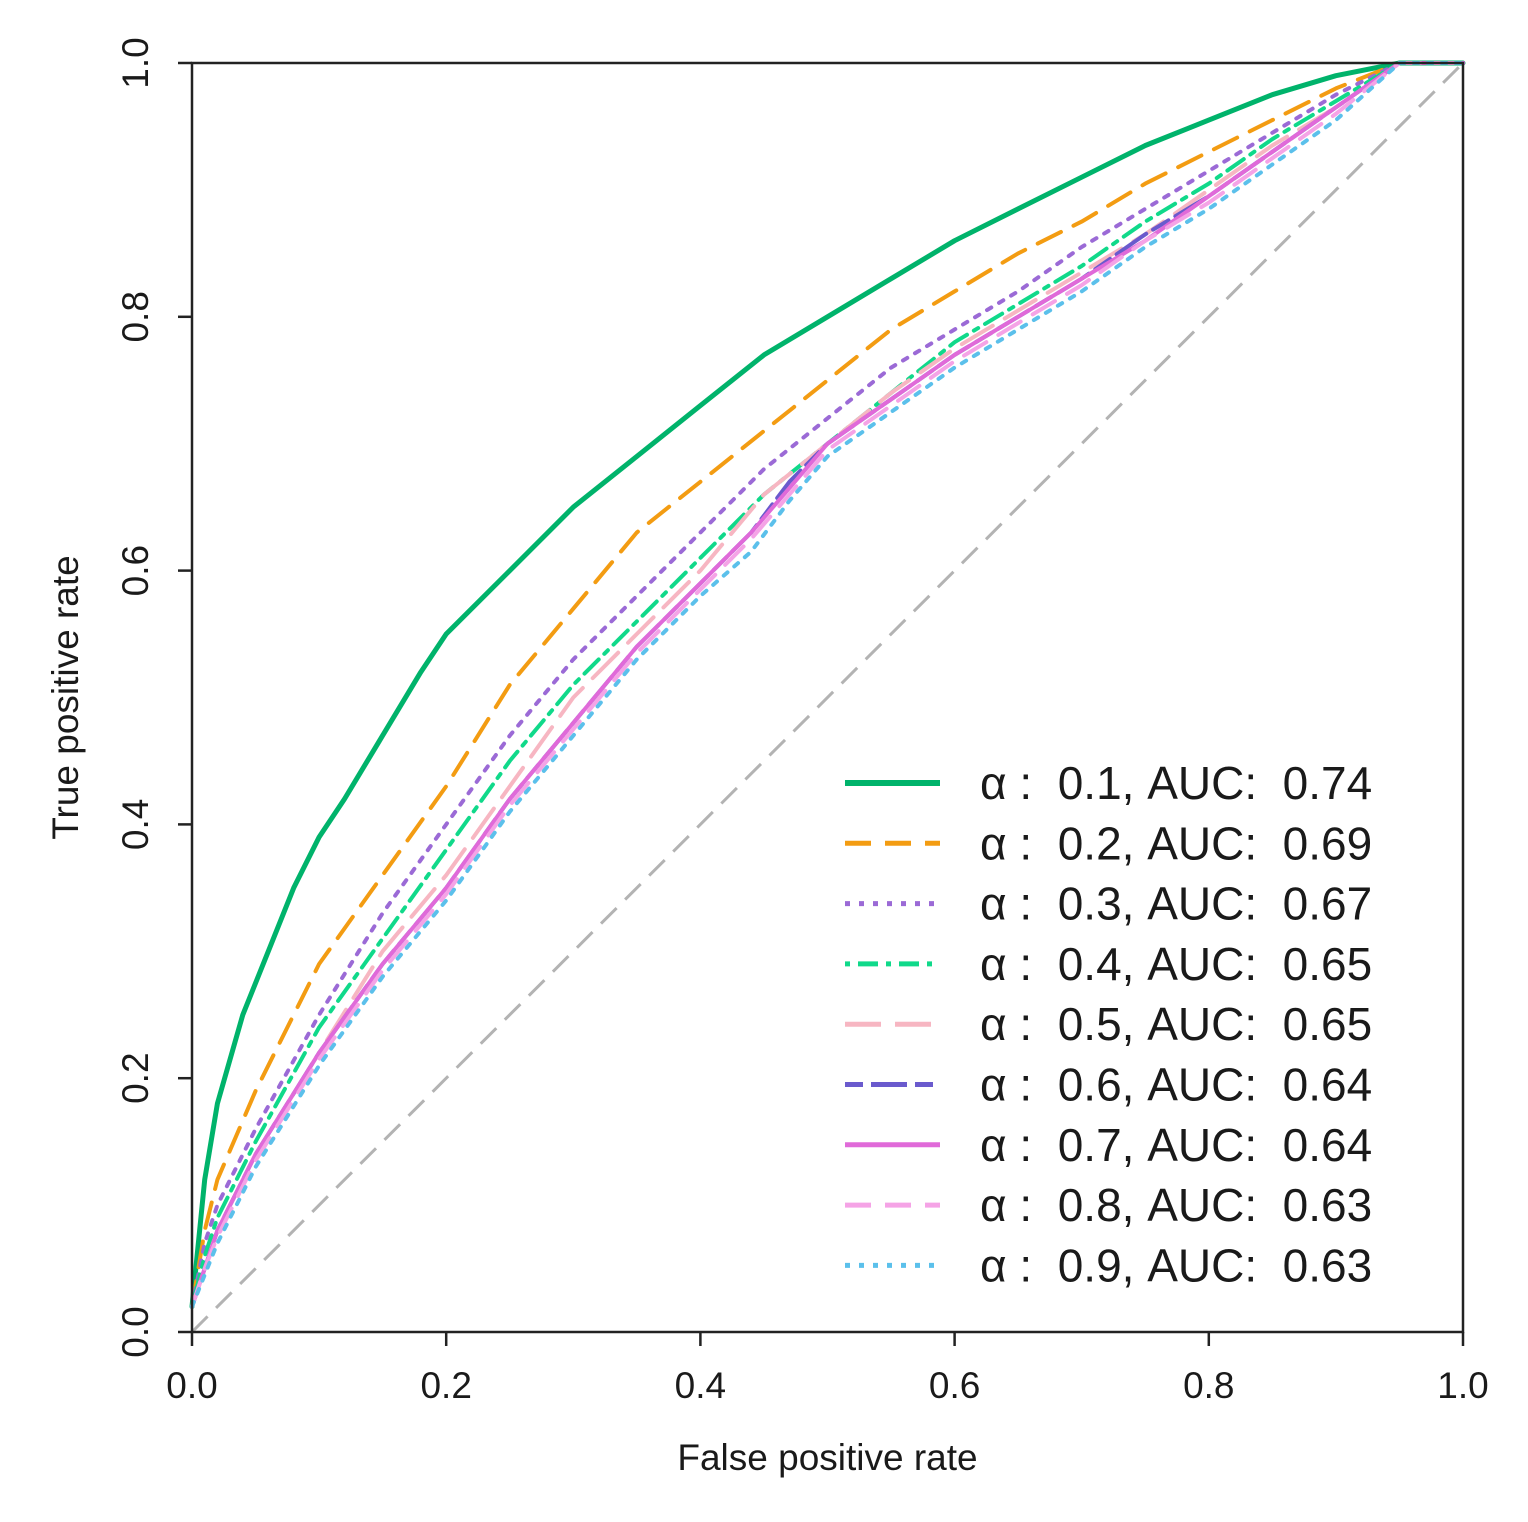 Image resolution: width=1528 pixels, height=1522 pixels. I want to click on legend-item-label: α : 0.1, AUC: 0.74, so click(1176, 783).